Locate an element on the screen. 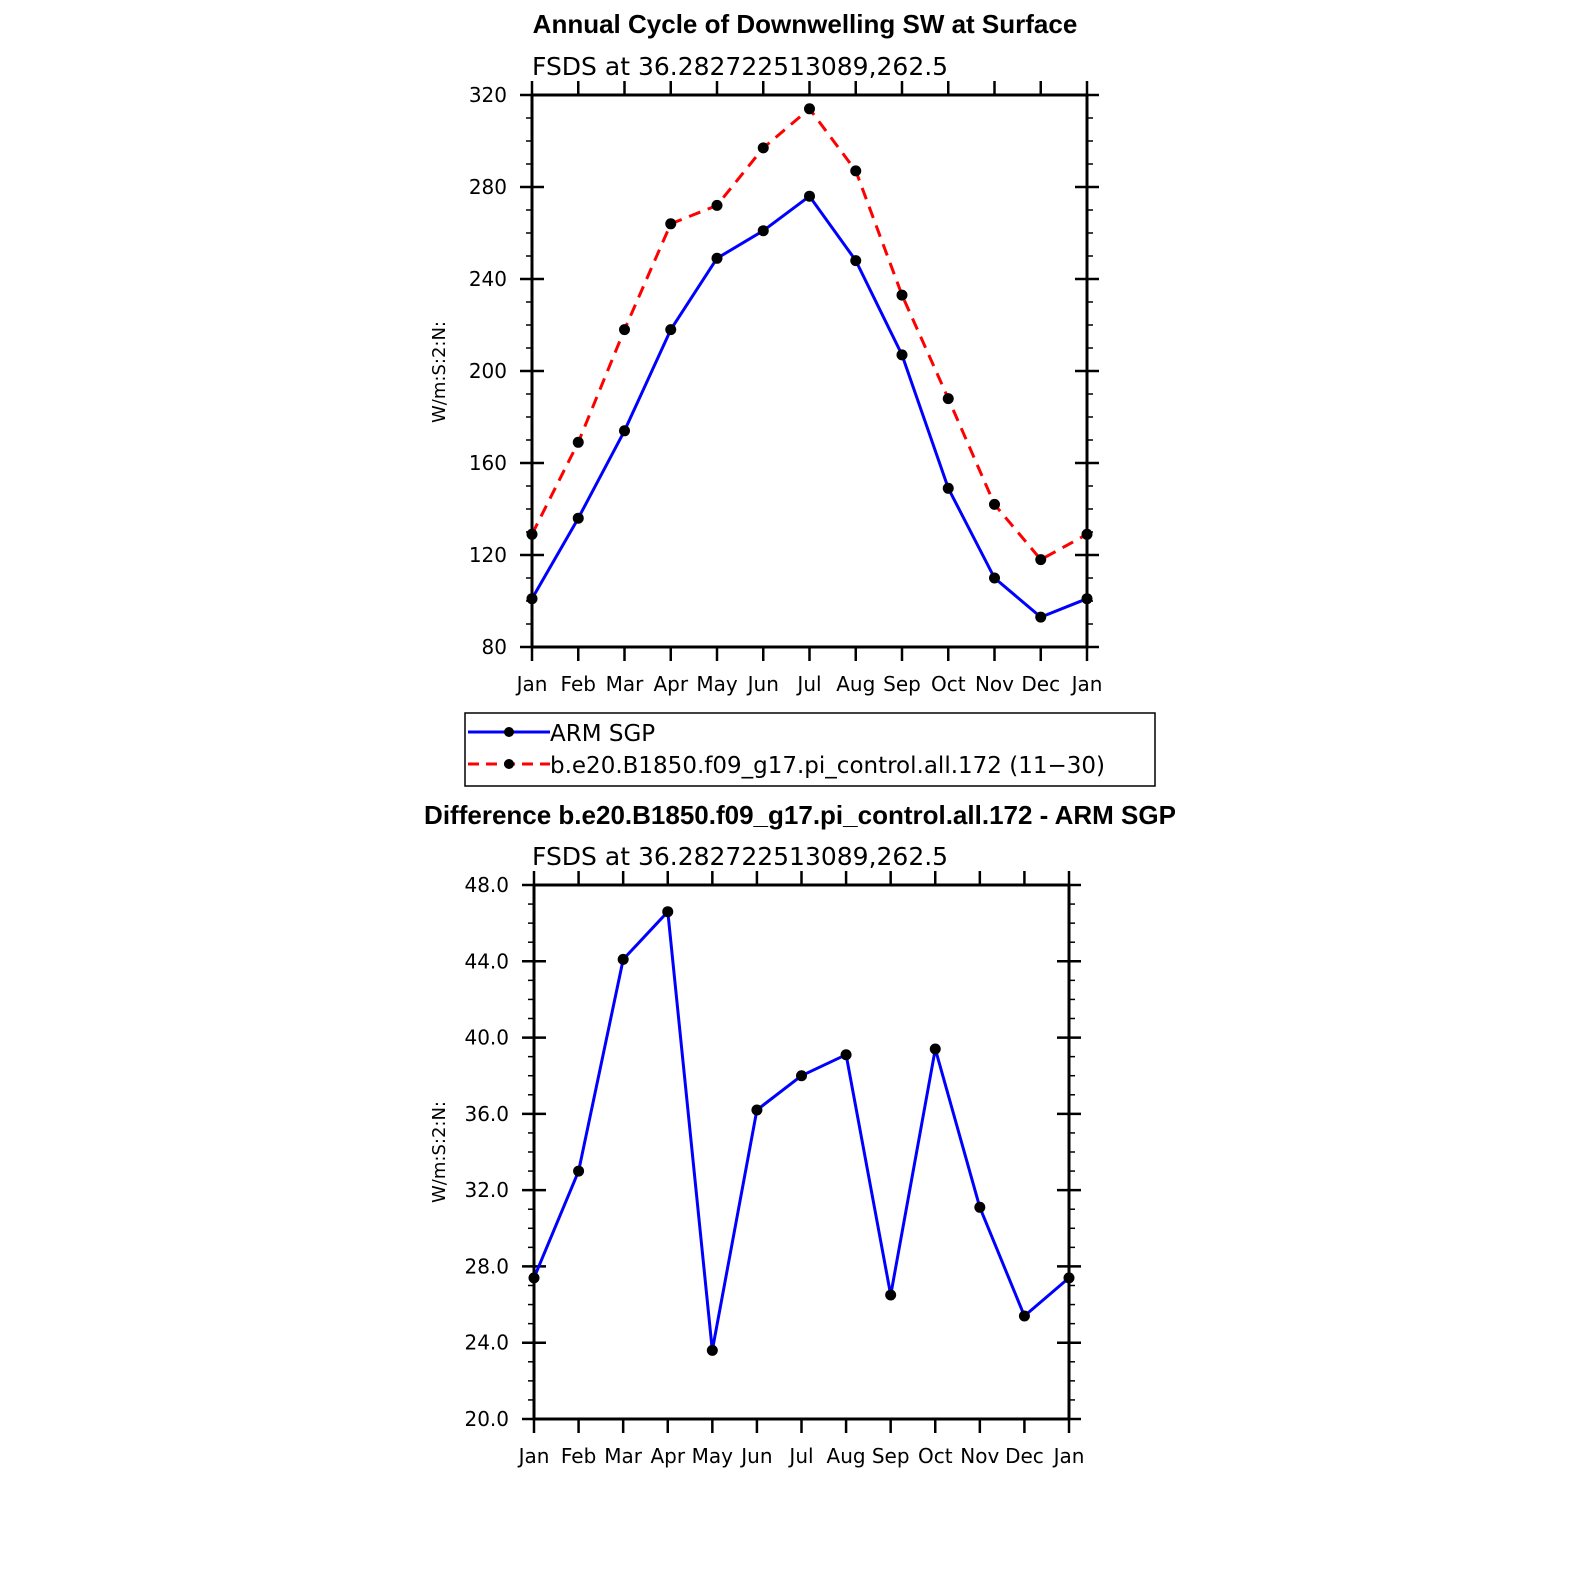 The height and width of the screenshot is (1574, 1574). y-tick-label: 36.0 is located at coordinates (486, 1114).